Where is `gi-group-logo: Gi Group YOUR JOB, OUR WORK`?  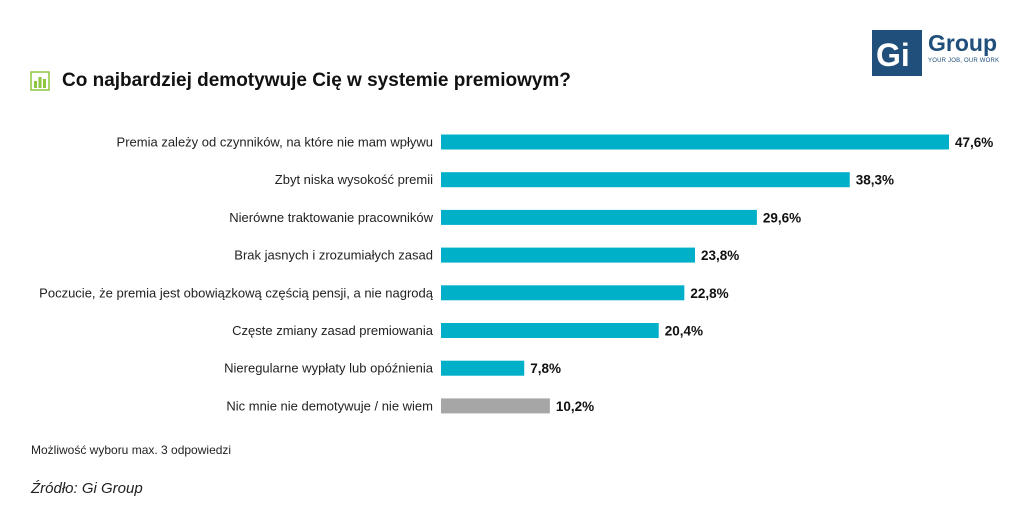
gi-group-logo: Gi Group YOUR JOB, OUR WORK is located at coordinates (935, 53).